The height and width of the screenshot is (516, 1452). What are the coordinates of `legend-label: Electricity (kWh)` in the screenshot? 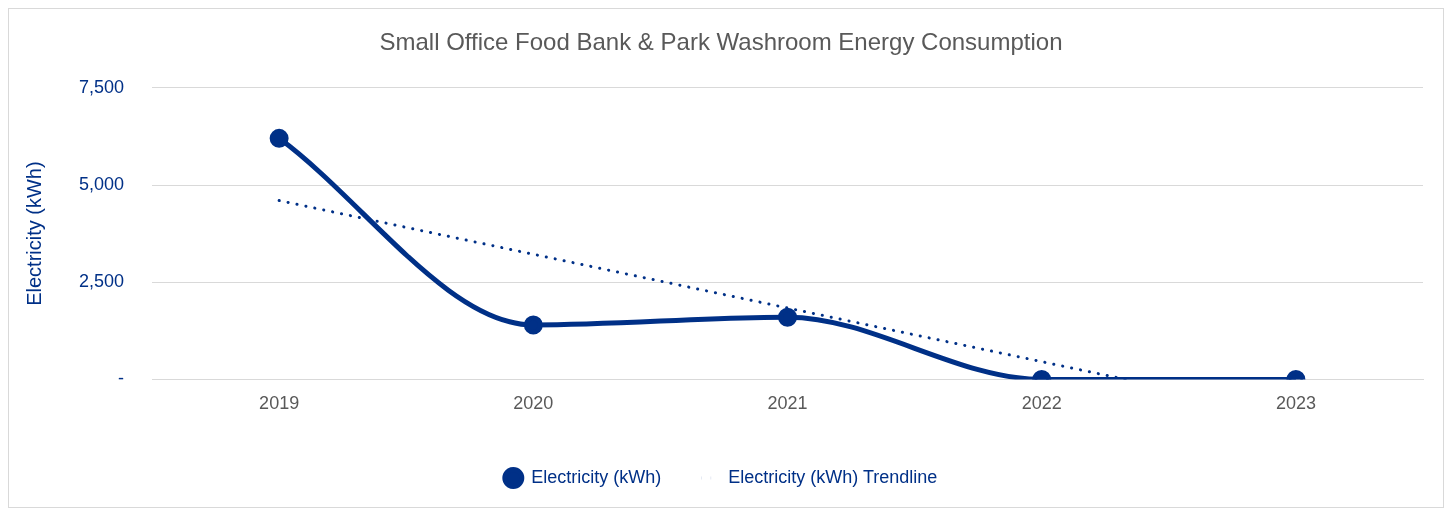 It's located at (596, 476).